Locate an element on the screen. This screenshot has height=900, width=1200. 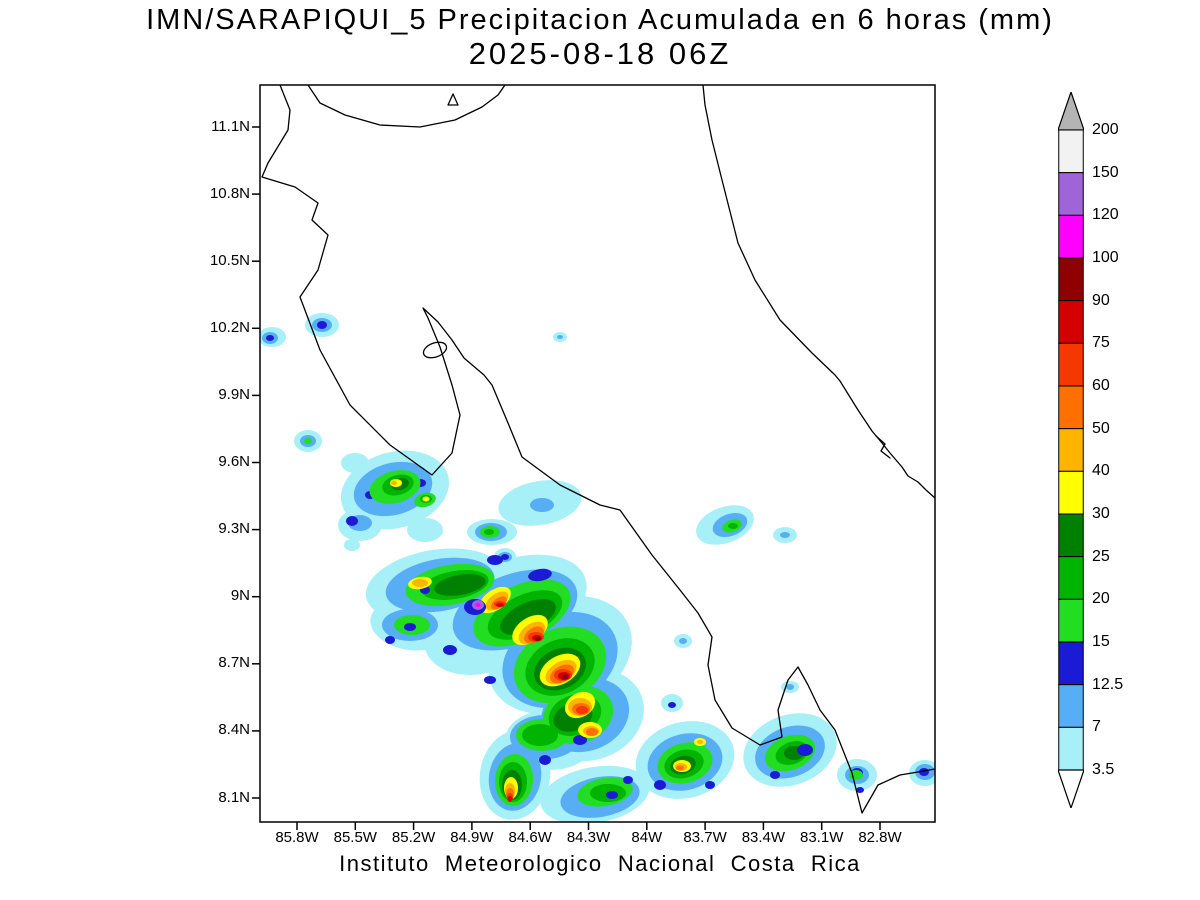
lon-tick-label: 85.2W is located at coordinates (413, 837).